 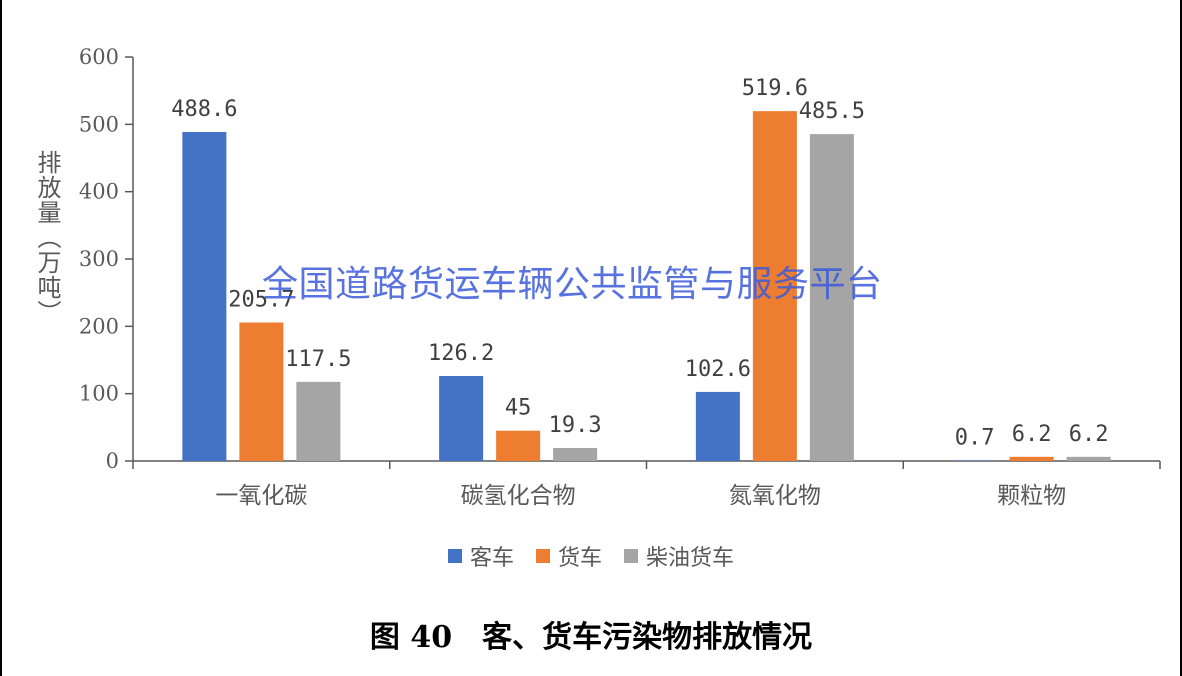 I want to click on y-tick-label: 500, so click(x=99, y=124).